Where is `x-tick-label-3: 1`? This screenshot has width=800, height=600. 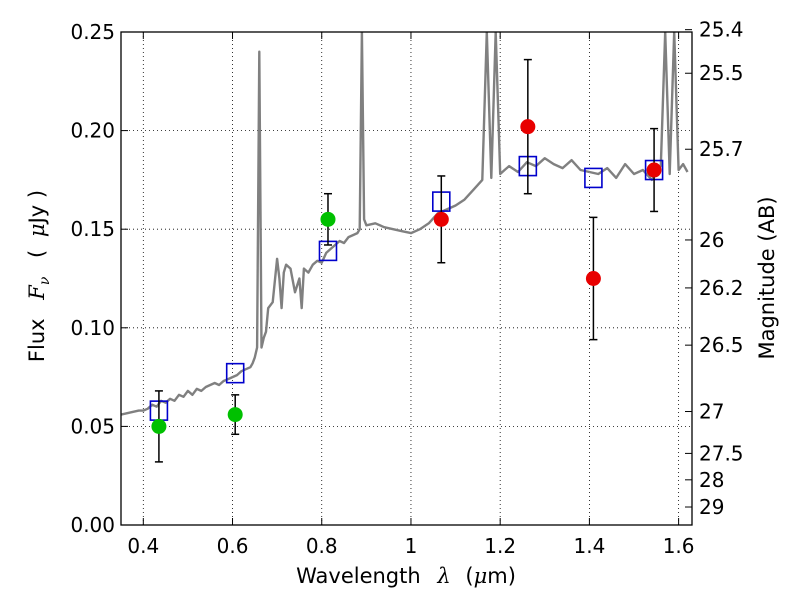
x-tick-label-3: 1 is located at coordinates (411, 546).